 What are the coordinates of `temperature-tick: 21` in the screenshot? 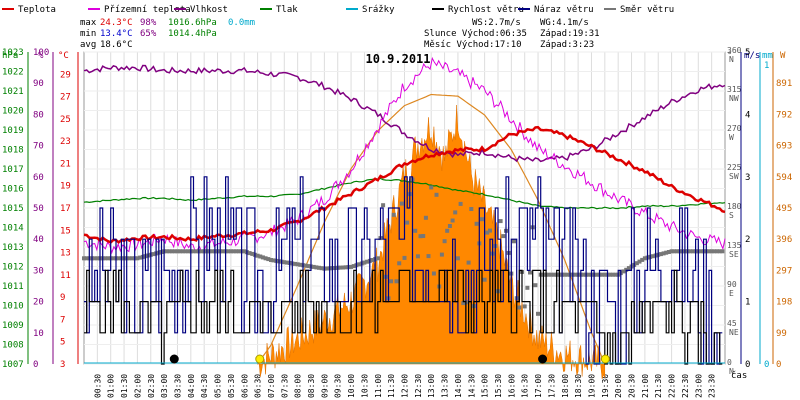 It's located at (65, 164).